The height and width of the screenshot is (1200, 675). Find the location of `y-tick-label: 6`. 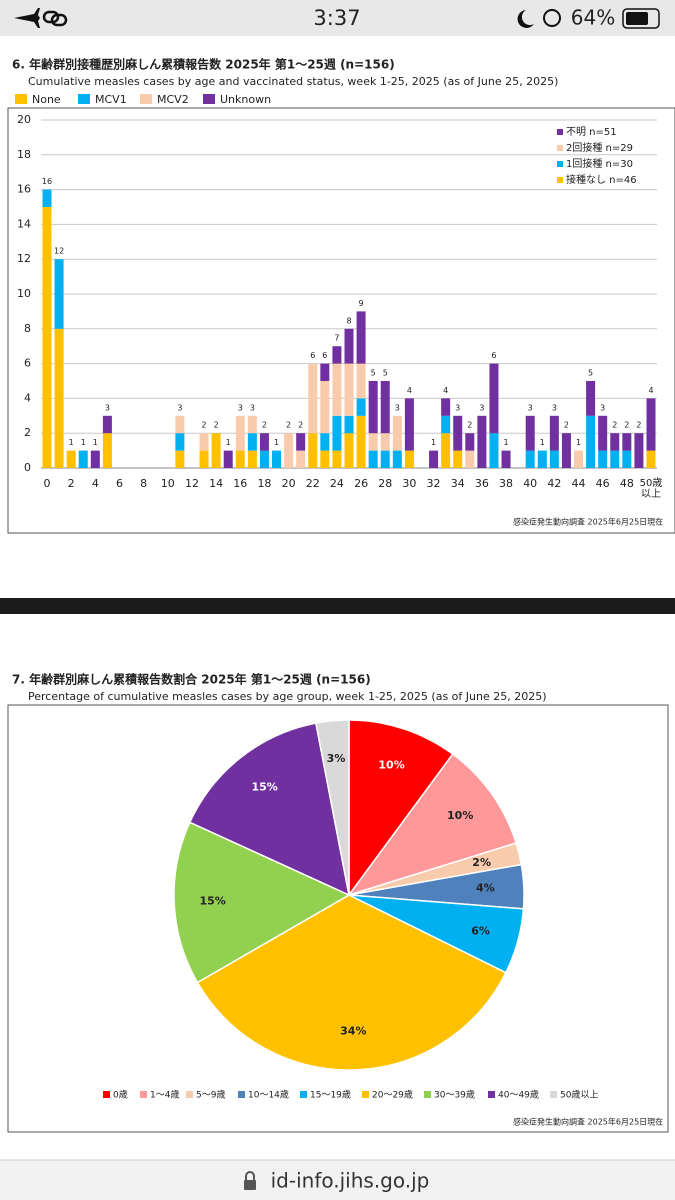

y-tick-label: 6 is located at coordinates (27, 363).